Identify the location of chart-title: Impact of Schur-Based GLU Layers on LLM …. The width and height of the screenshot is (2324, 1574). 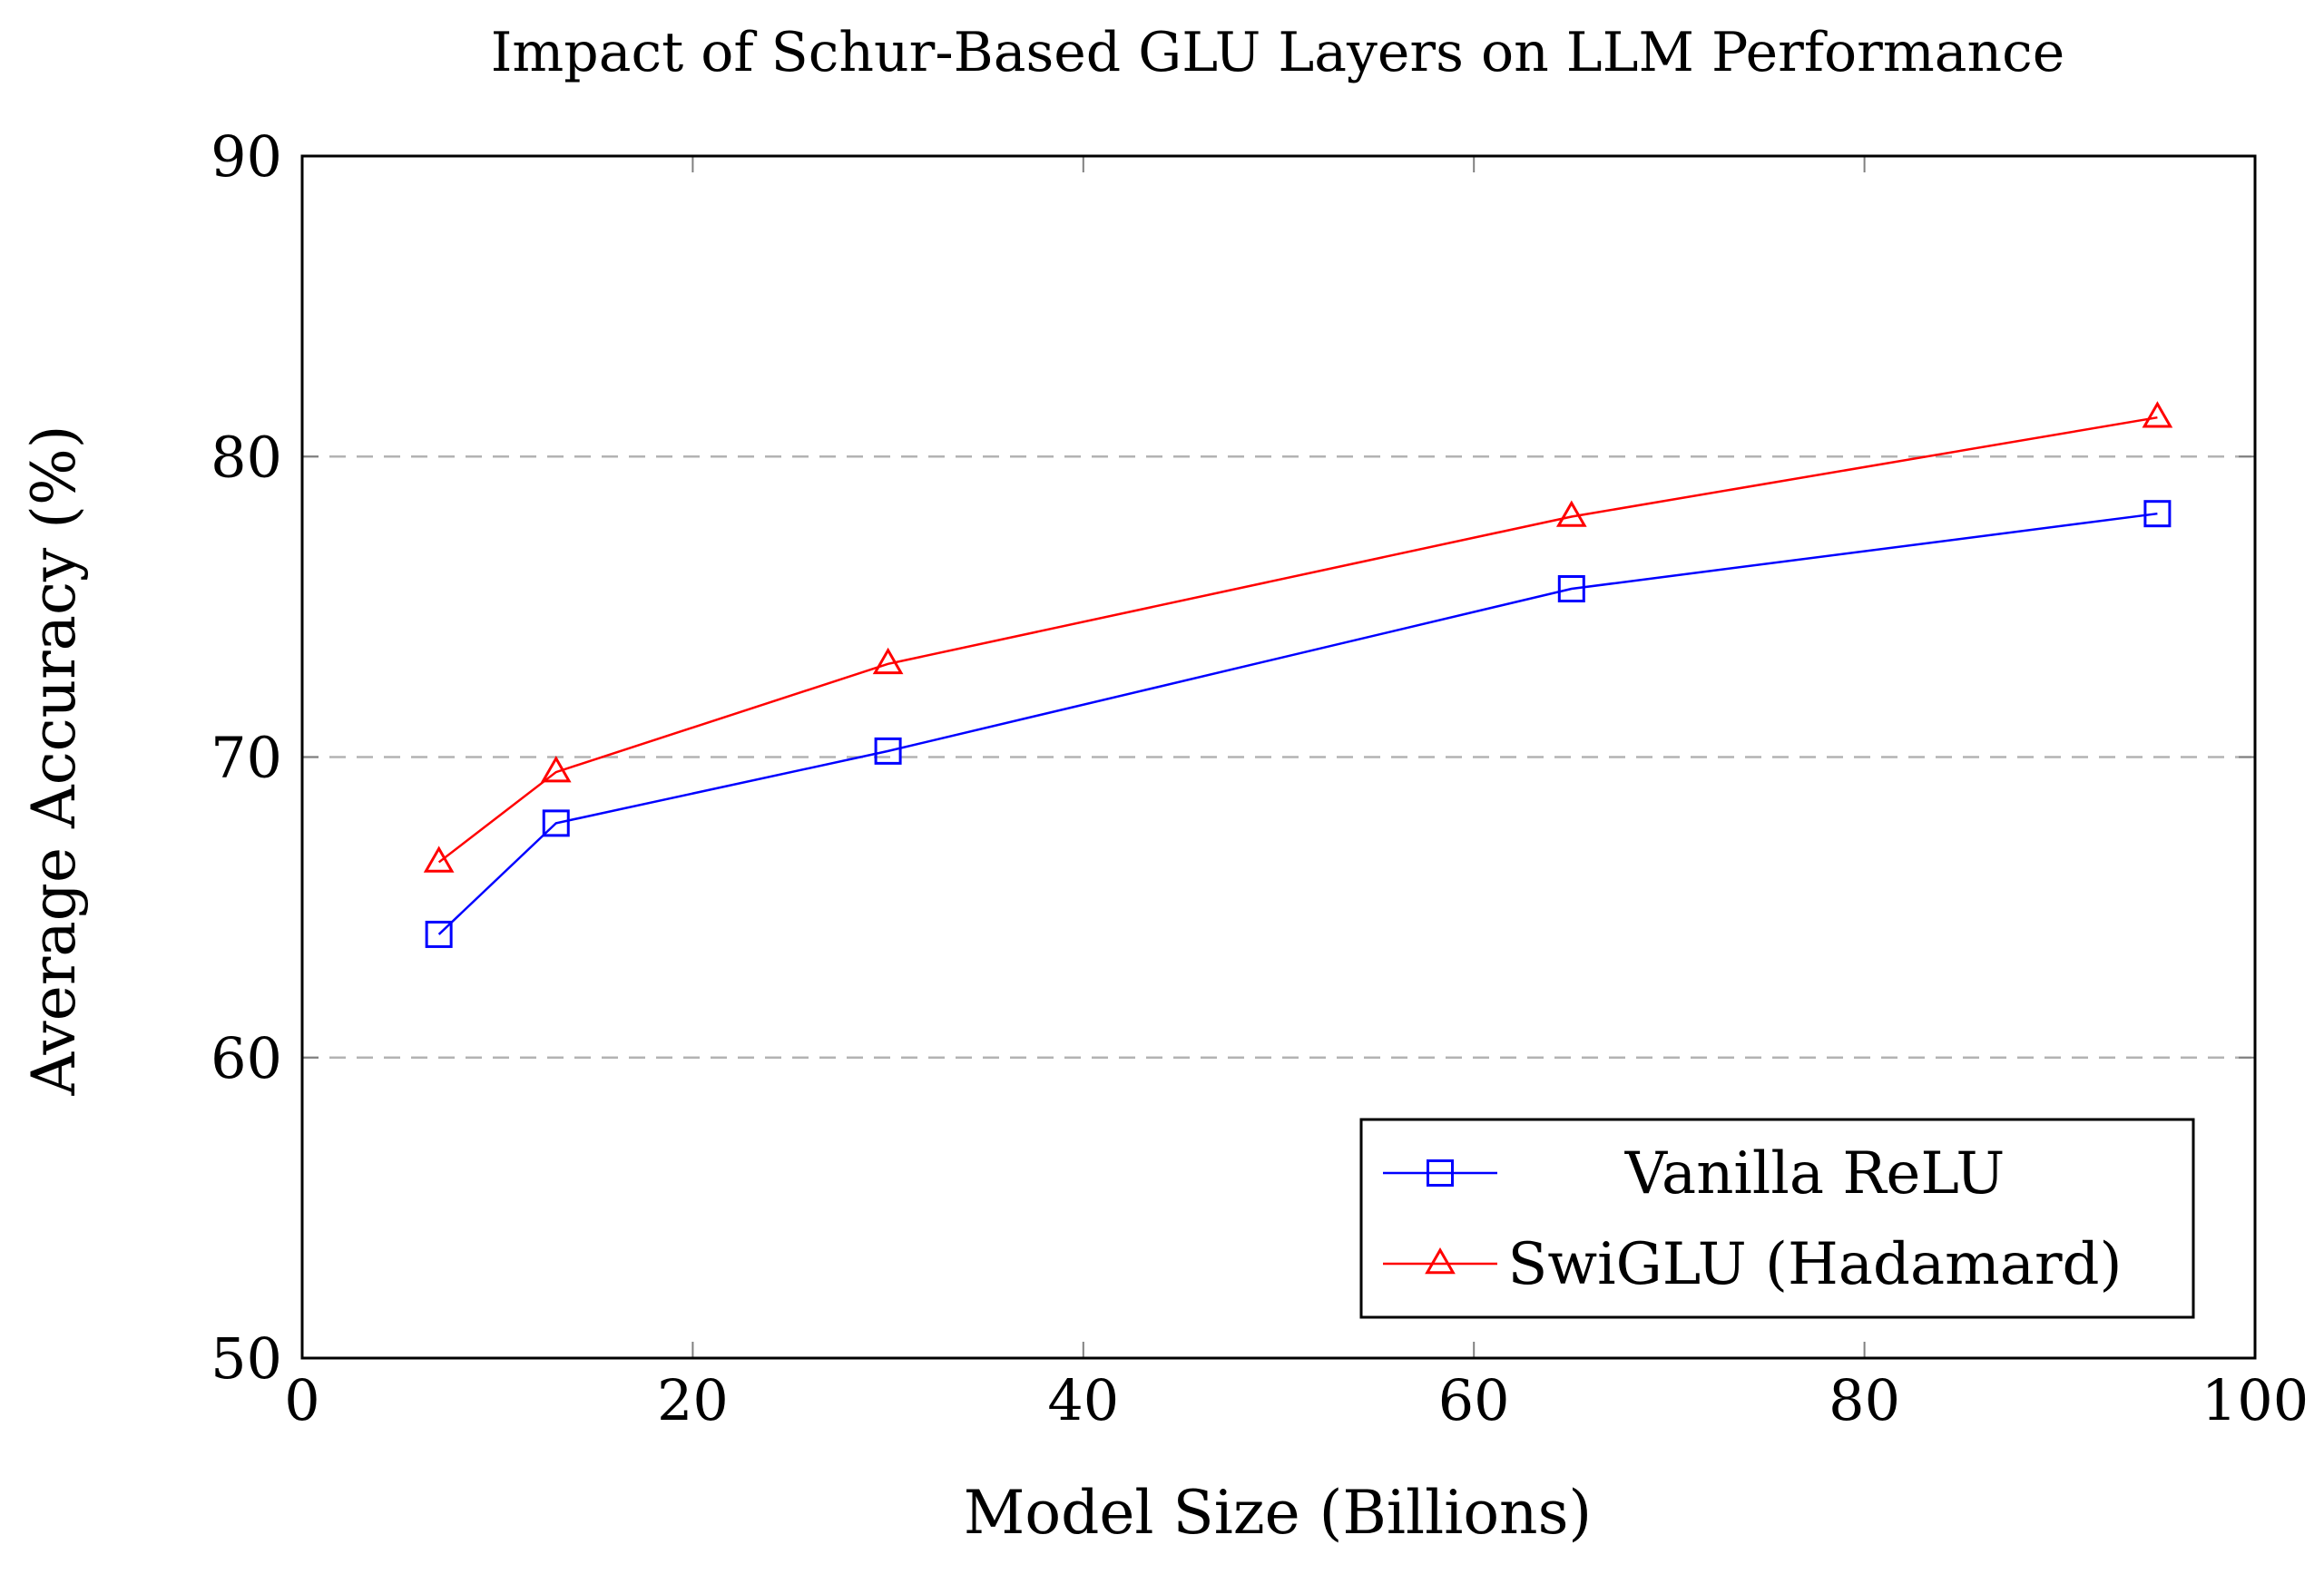
(1278, 52).